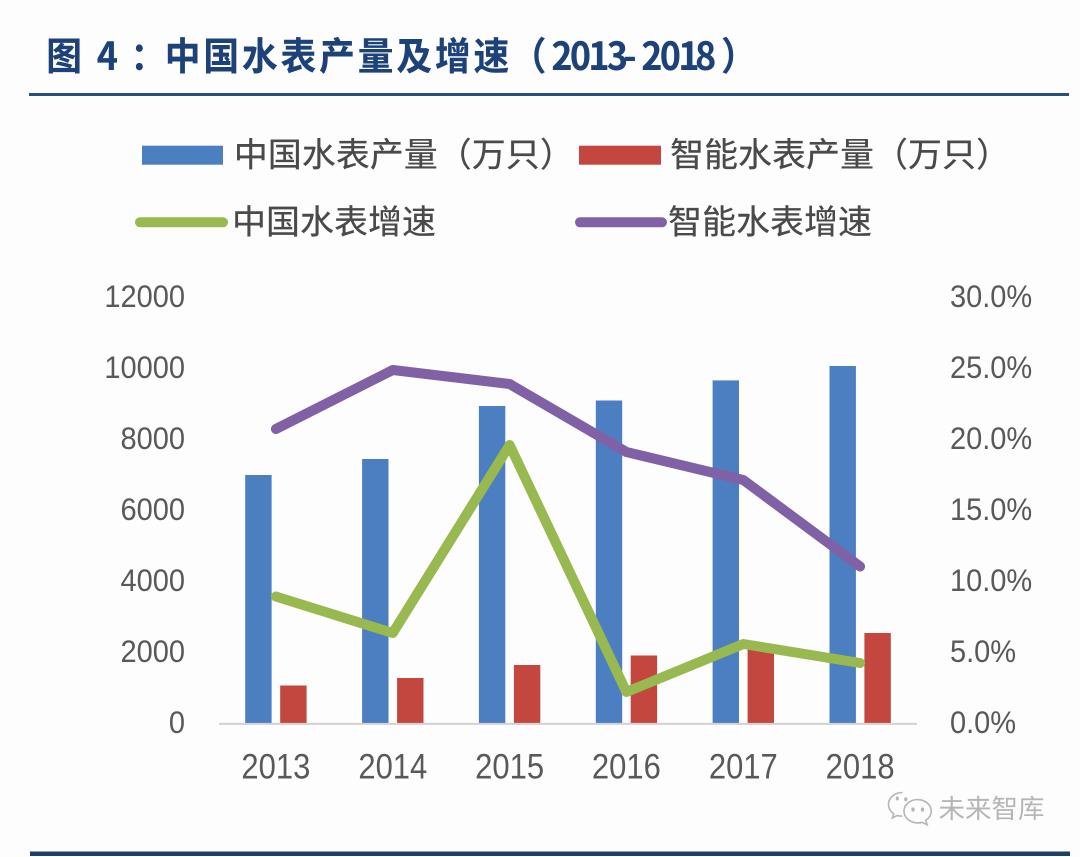 Image resolution: width=1080 pixels, height=857 pixels. I want to click on svg-text: 15.0%, so click(991, 510).